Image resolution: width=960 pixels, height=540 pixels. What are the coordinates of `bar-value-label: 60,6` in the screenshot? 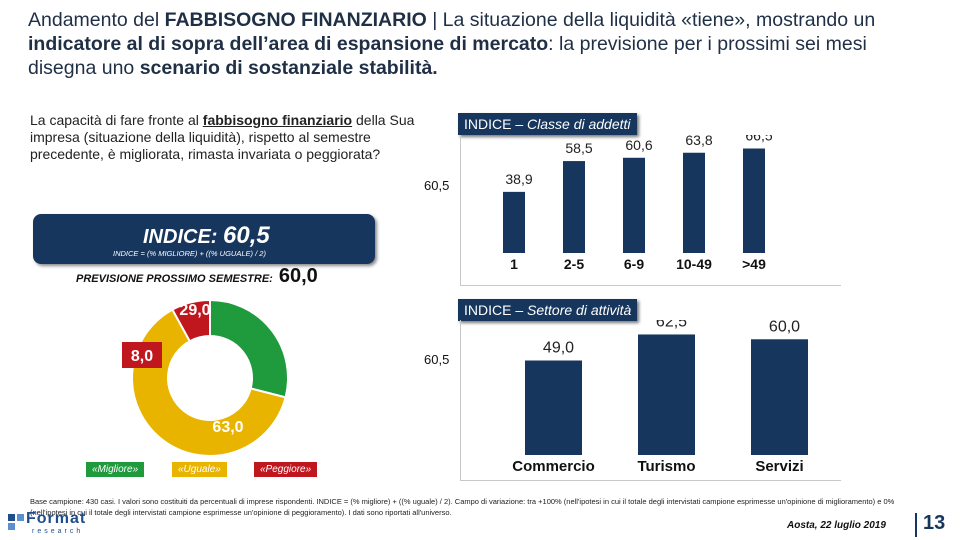 It's located at (638, 145).